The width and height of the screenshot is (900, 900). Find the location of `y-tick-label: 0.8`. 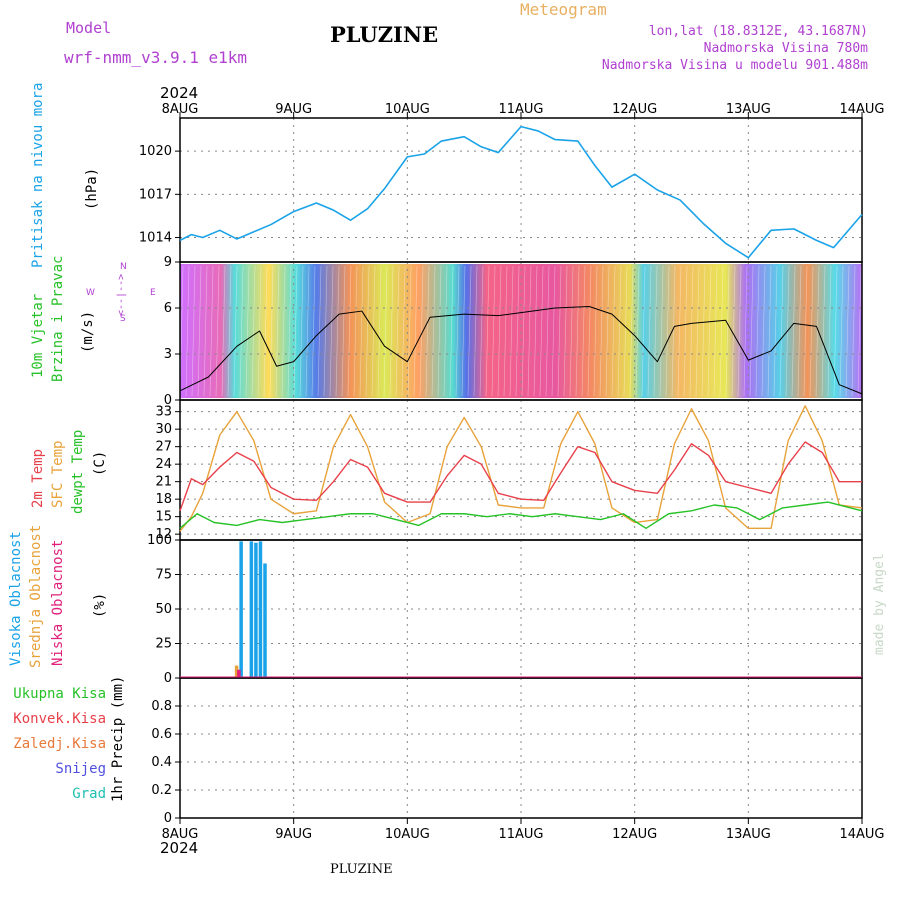

y-tick-label: 0.8 is located at coordinates (161, 706).